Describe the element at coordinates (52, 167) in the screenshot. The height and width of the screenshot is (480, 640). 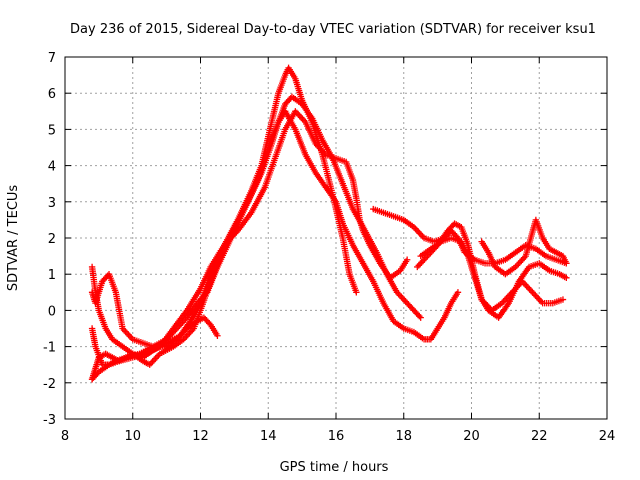
I see `y-tick-label: 4` at that location.